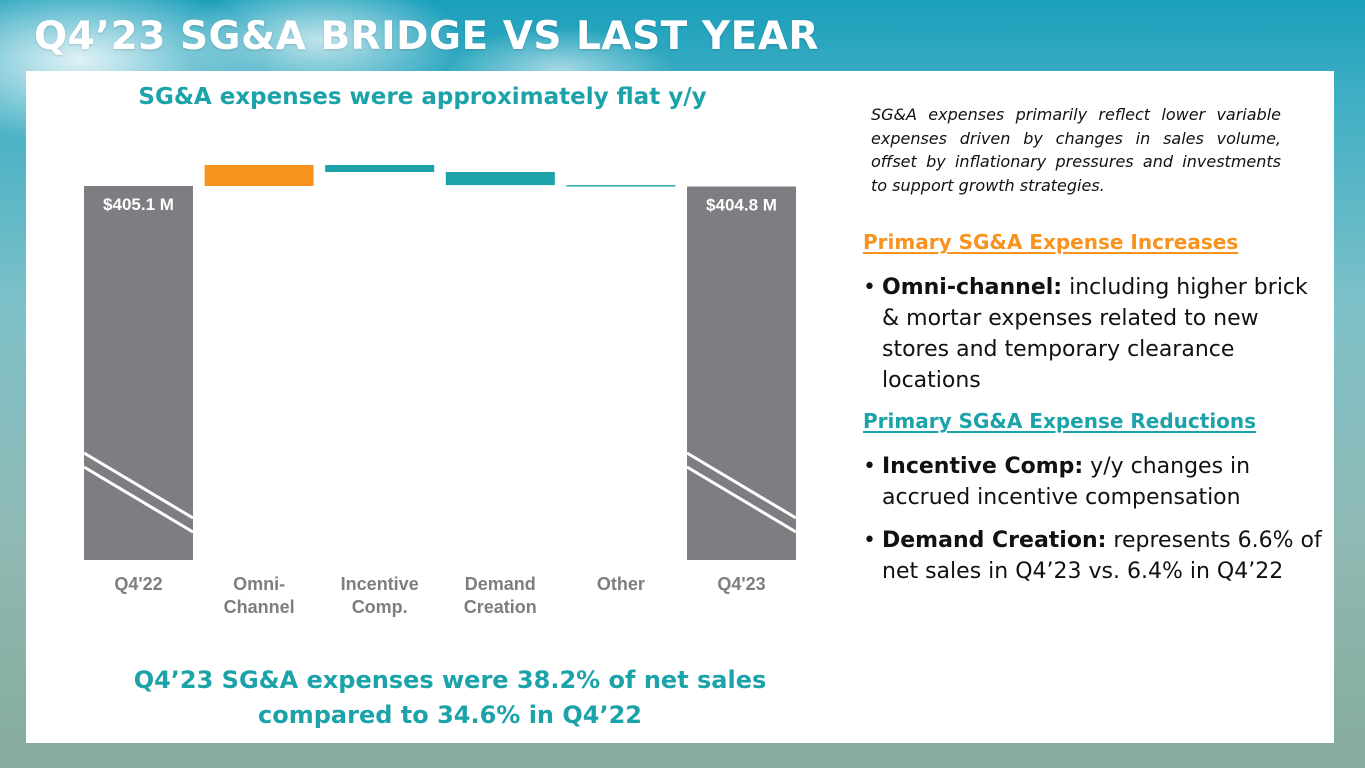 The width and height of the screenshot is (1365, 768). What do you see at coordinates (259, 595) in the screenshot?
I see `x-tick-label: Omni- Channel` at bounding box center [259, 595].